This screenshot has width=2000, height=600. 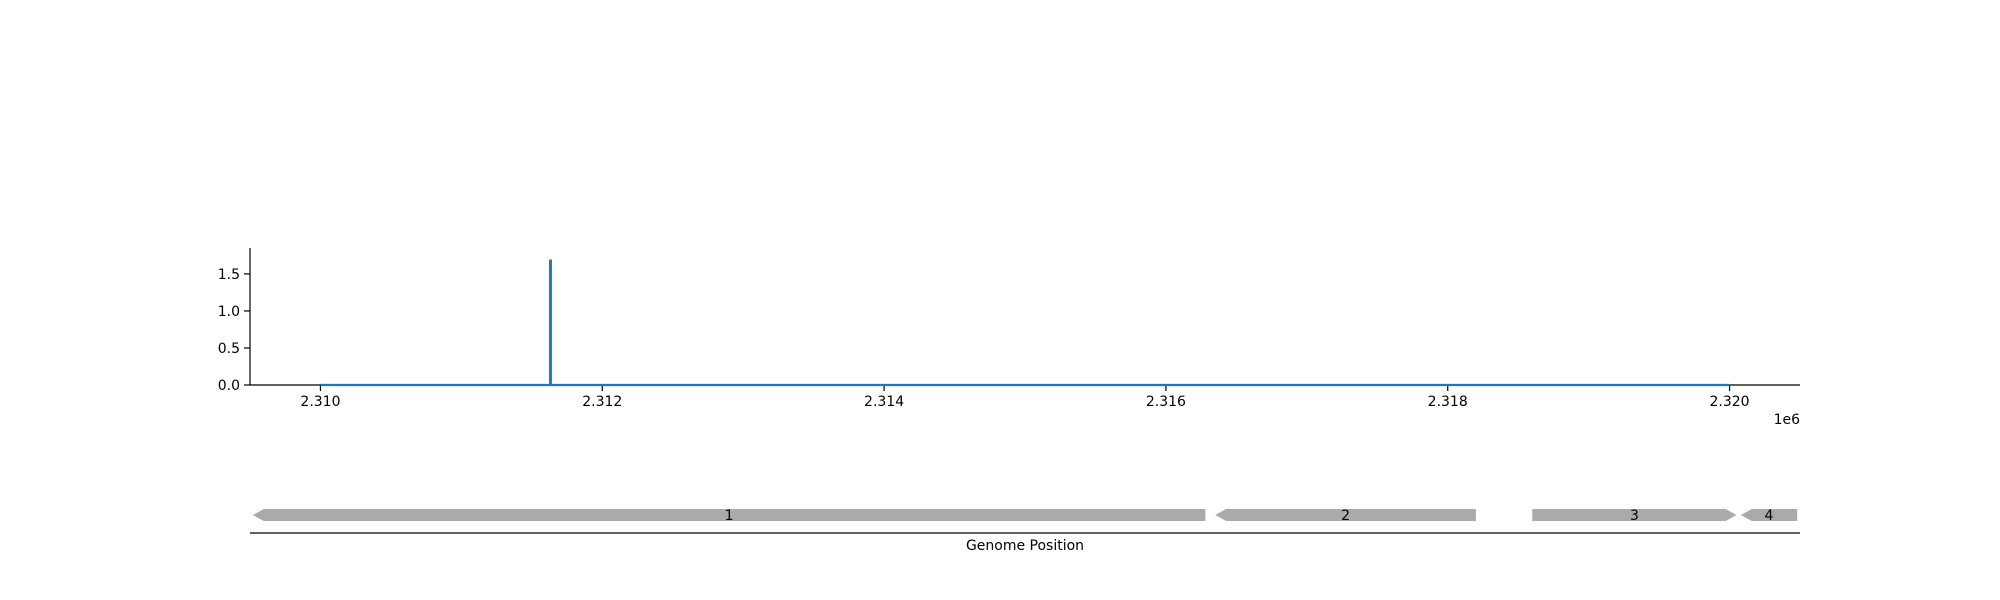 I want to click on gene-2-arrow, so click(x=1345, y=515).